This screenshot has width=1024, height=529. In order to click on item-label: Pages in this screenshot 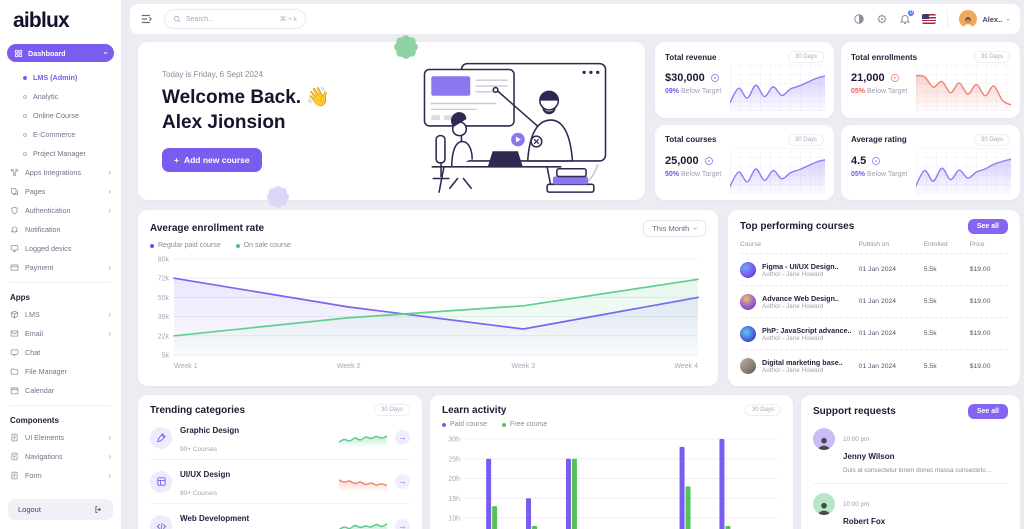, I will do `click(35, 191)`.